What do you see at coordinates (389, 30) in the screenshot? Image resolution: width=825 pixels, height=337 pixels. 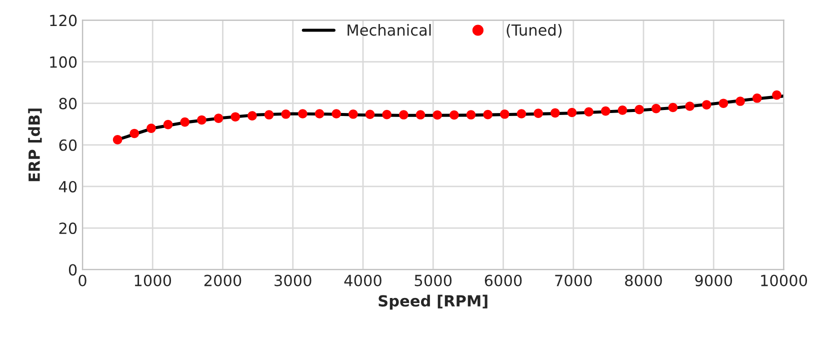 I see `legend-label: Mechanical` at bounding box center [389, 30].